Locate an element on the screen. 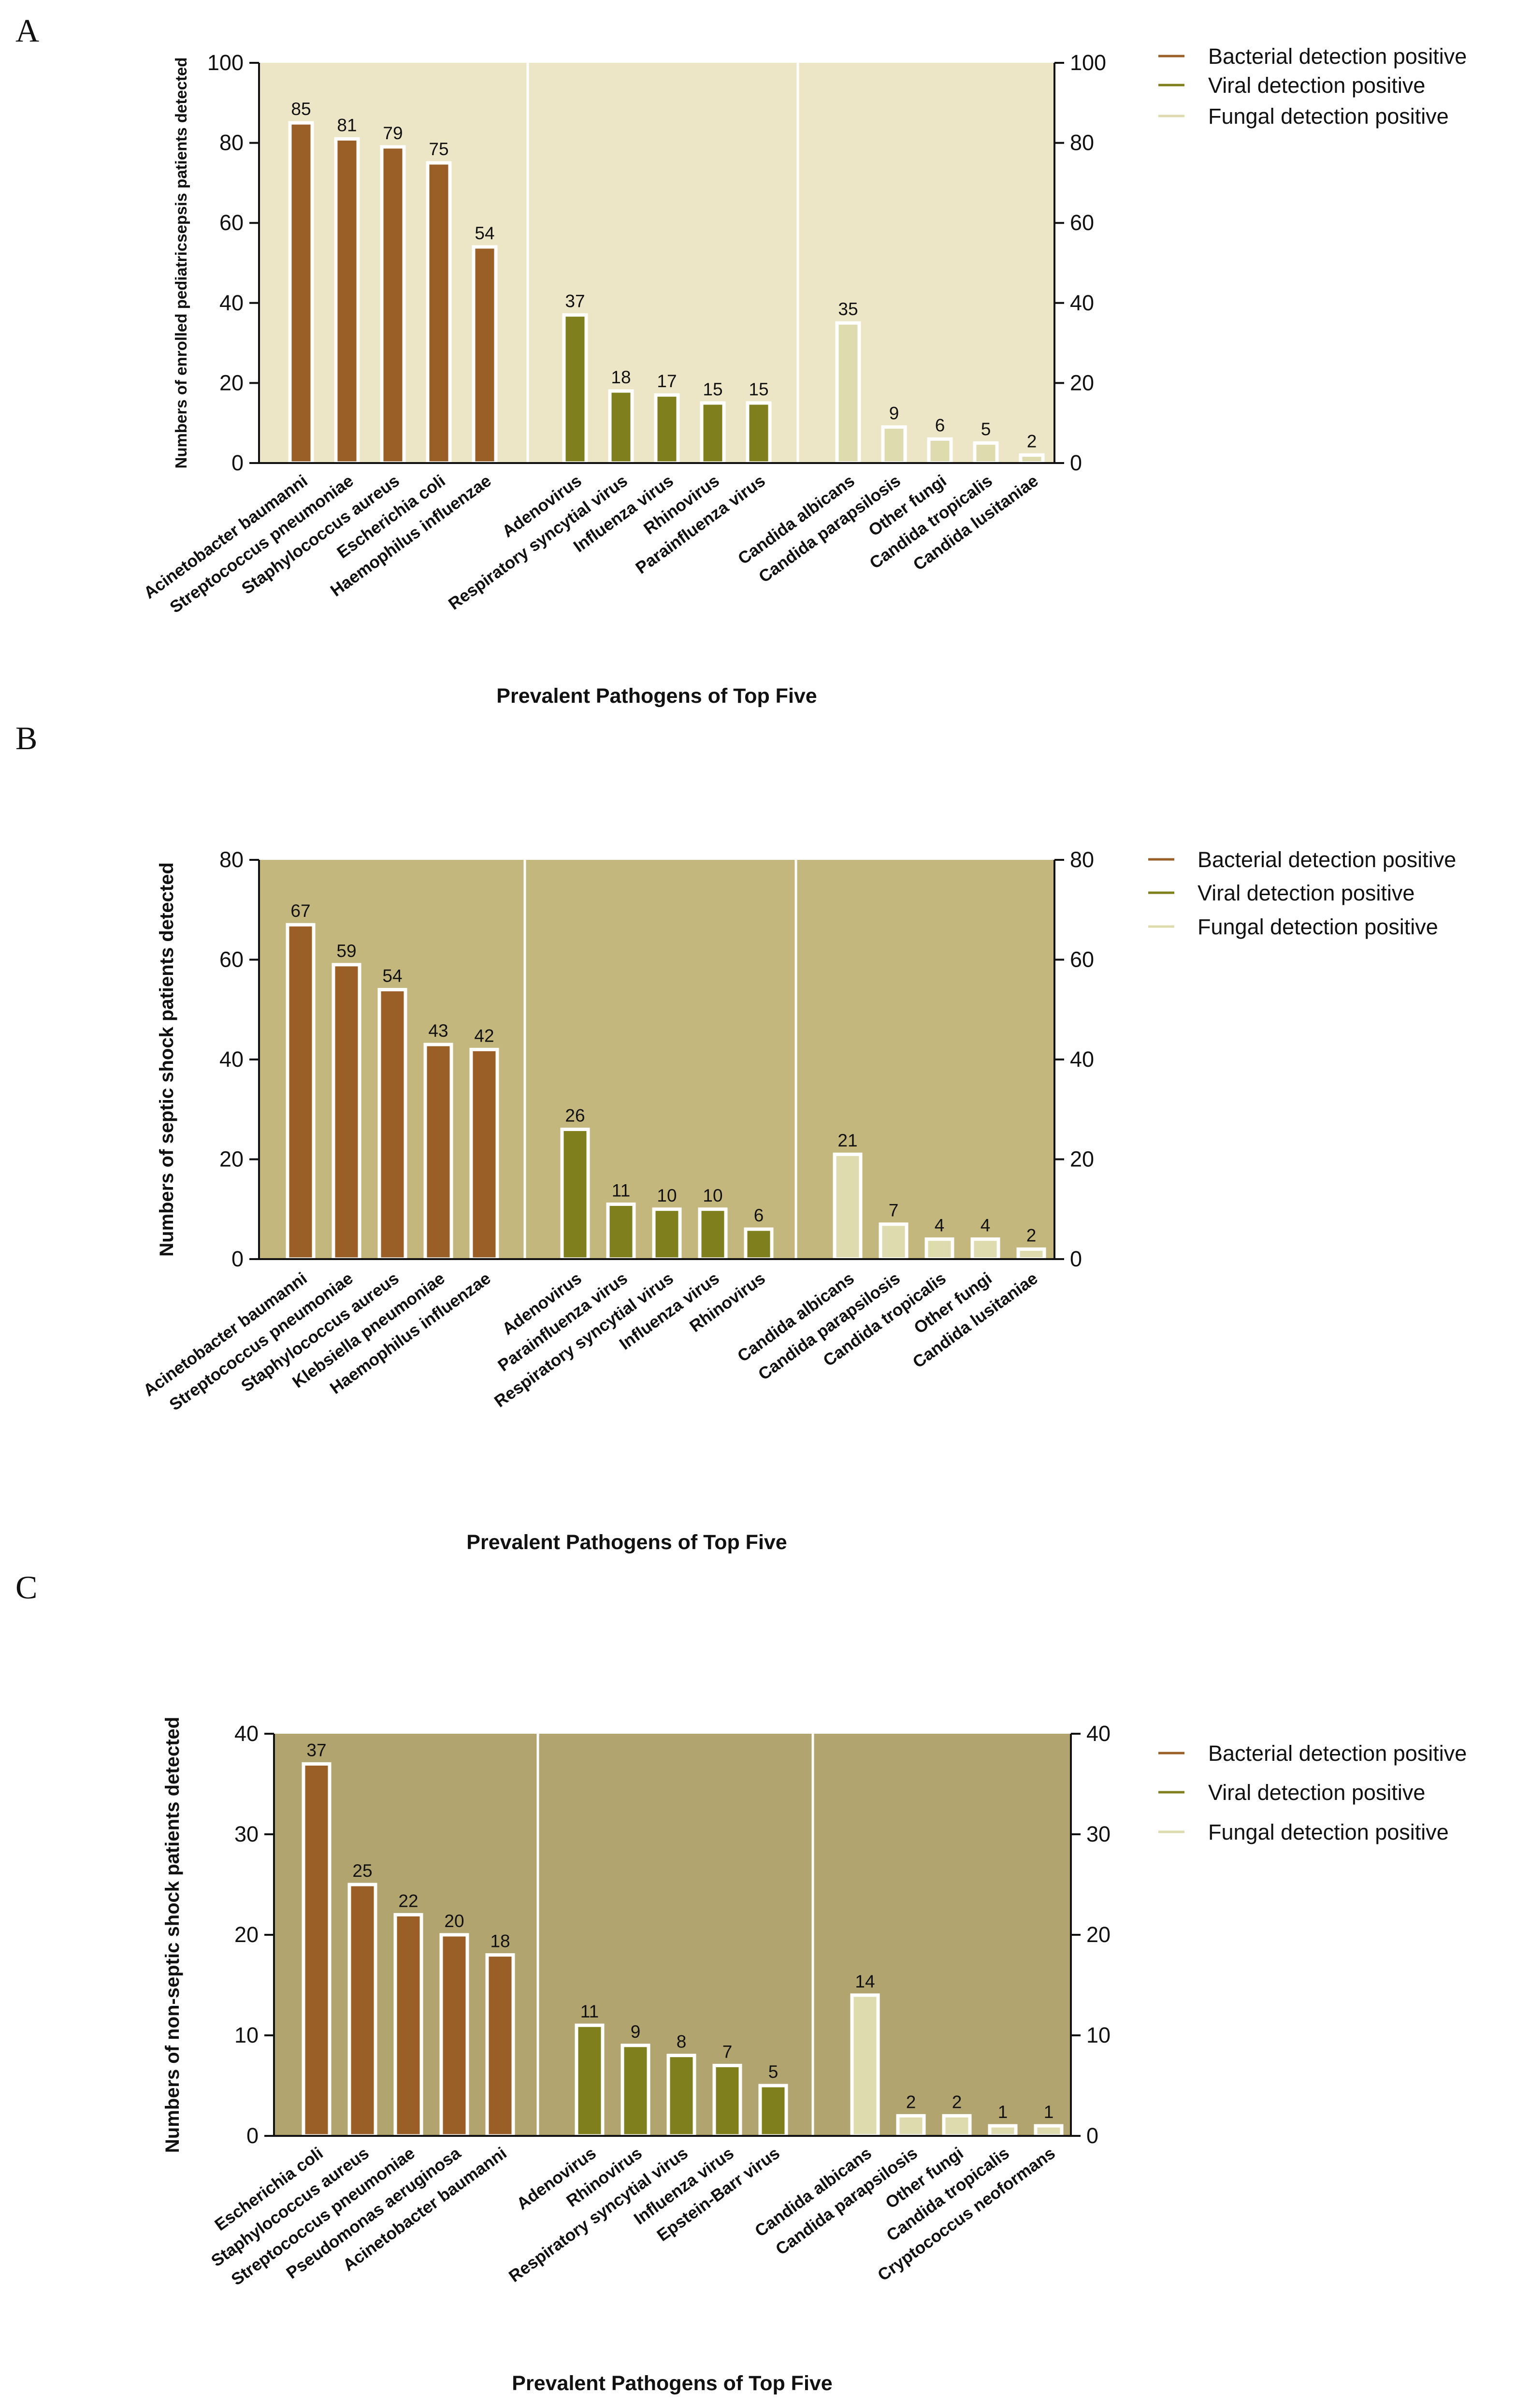 Image resolution: width=1515 pixels, height=2408 pixels. data-label-candida-tropicalis: 5 is located at coordinates (986, 429).